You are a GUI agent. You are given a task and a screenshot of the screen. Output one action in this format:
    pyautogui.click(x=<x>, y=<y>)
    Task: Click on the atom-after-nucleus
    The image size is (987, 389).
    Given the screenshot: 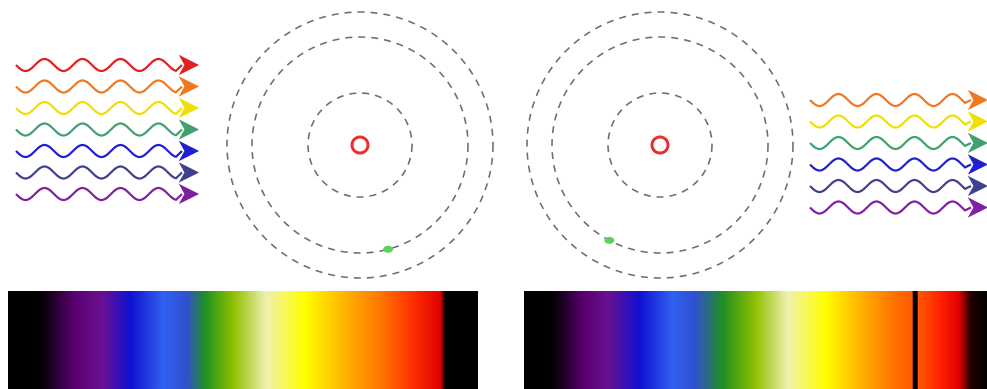 What is the action you would take?
    pyautogui.click(x=660, y=145)
    